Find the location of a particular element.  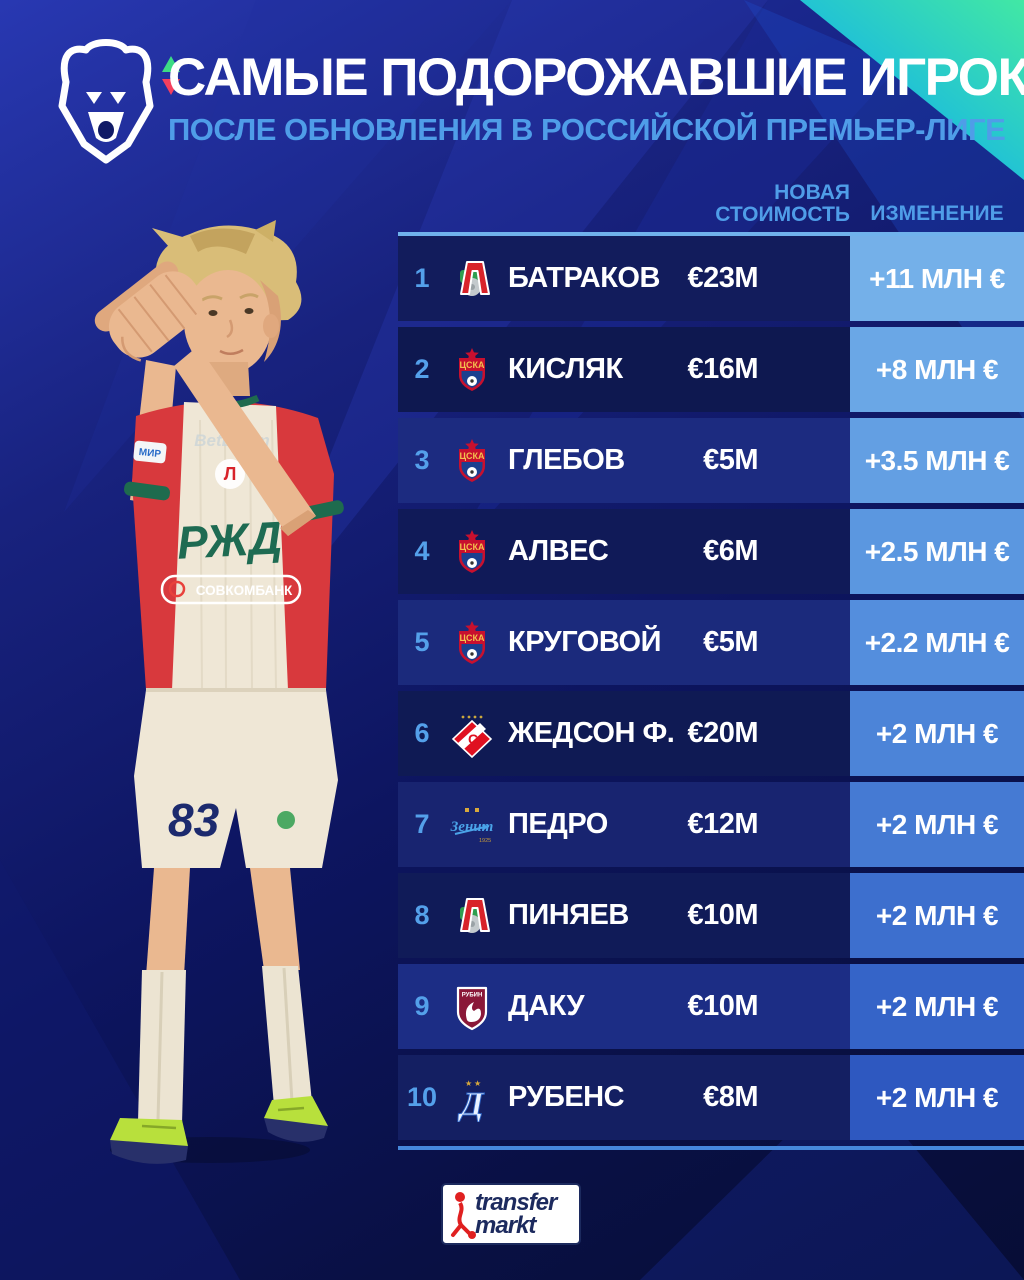

transfermarkt-player-icon is located at coordinates (463, 1215).